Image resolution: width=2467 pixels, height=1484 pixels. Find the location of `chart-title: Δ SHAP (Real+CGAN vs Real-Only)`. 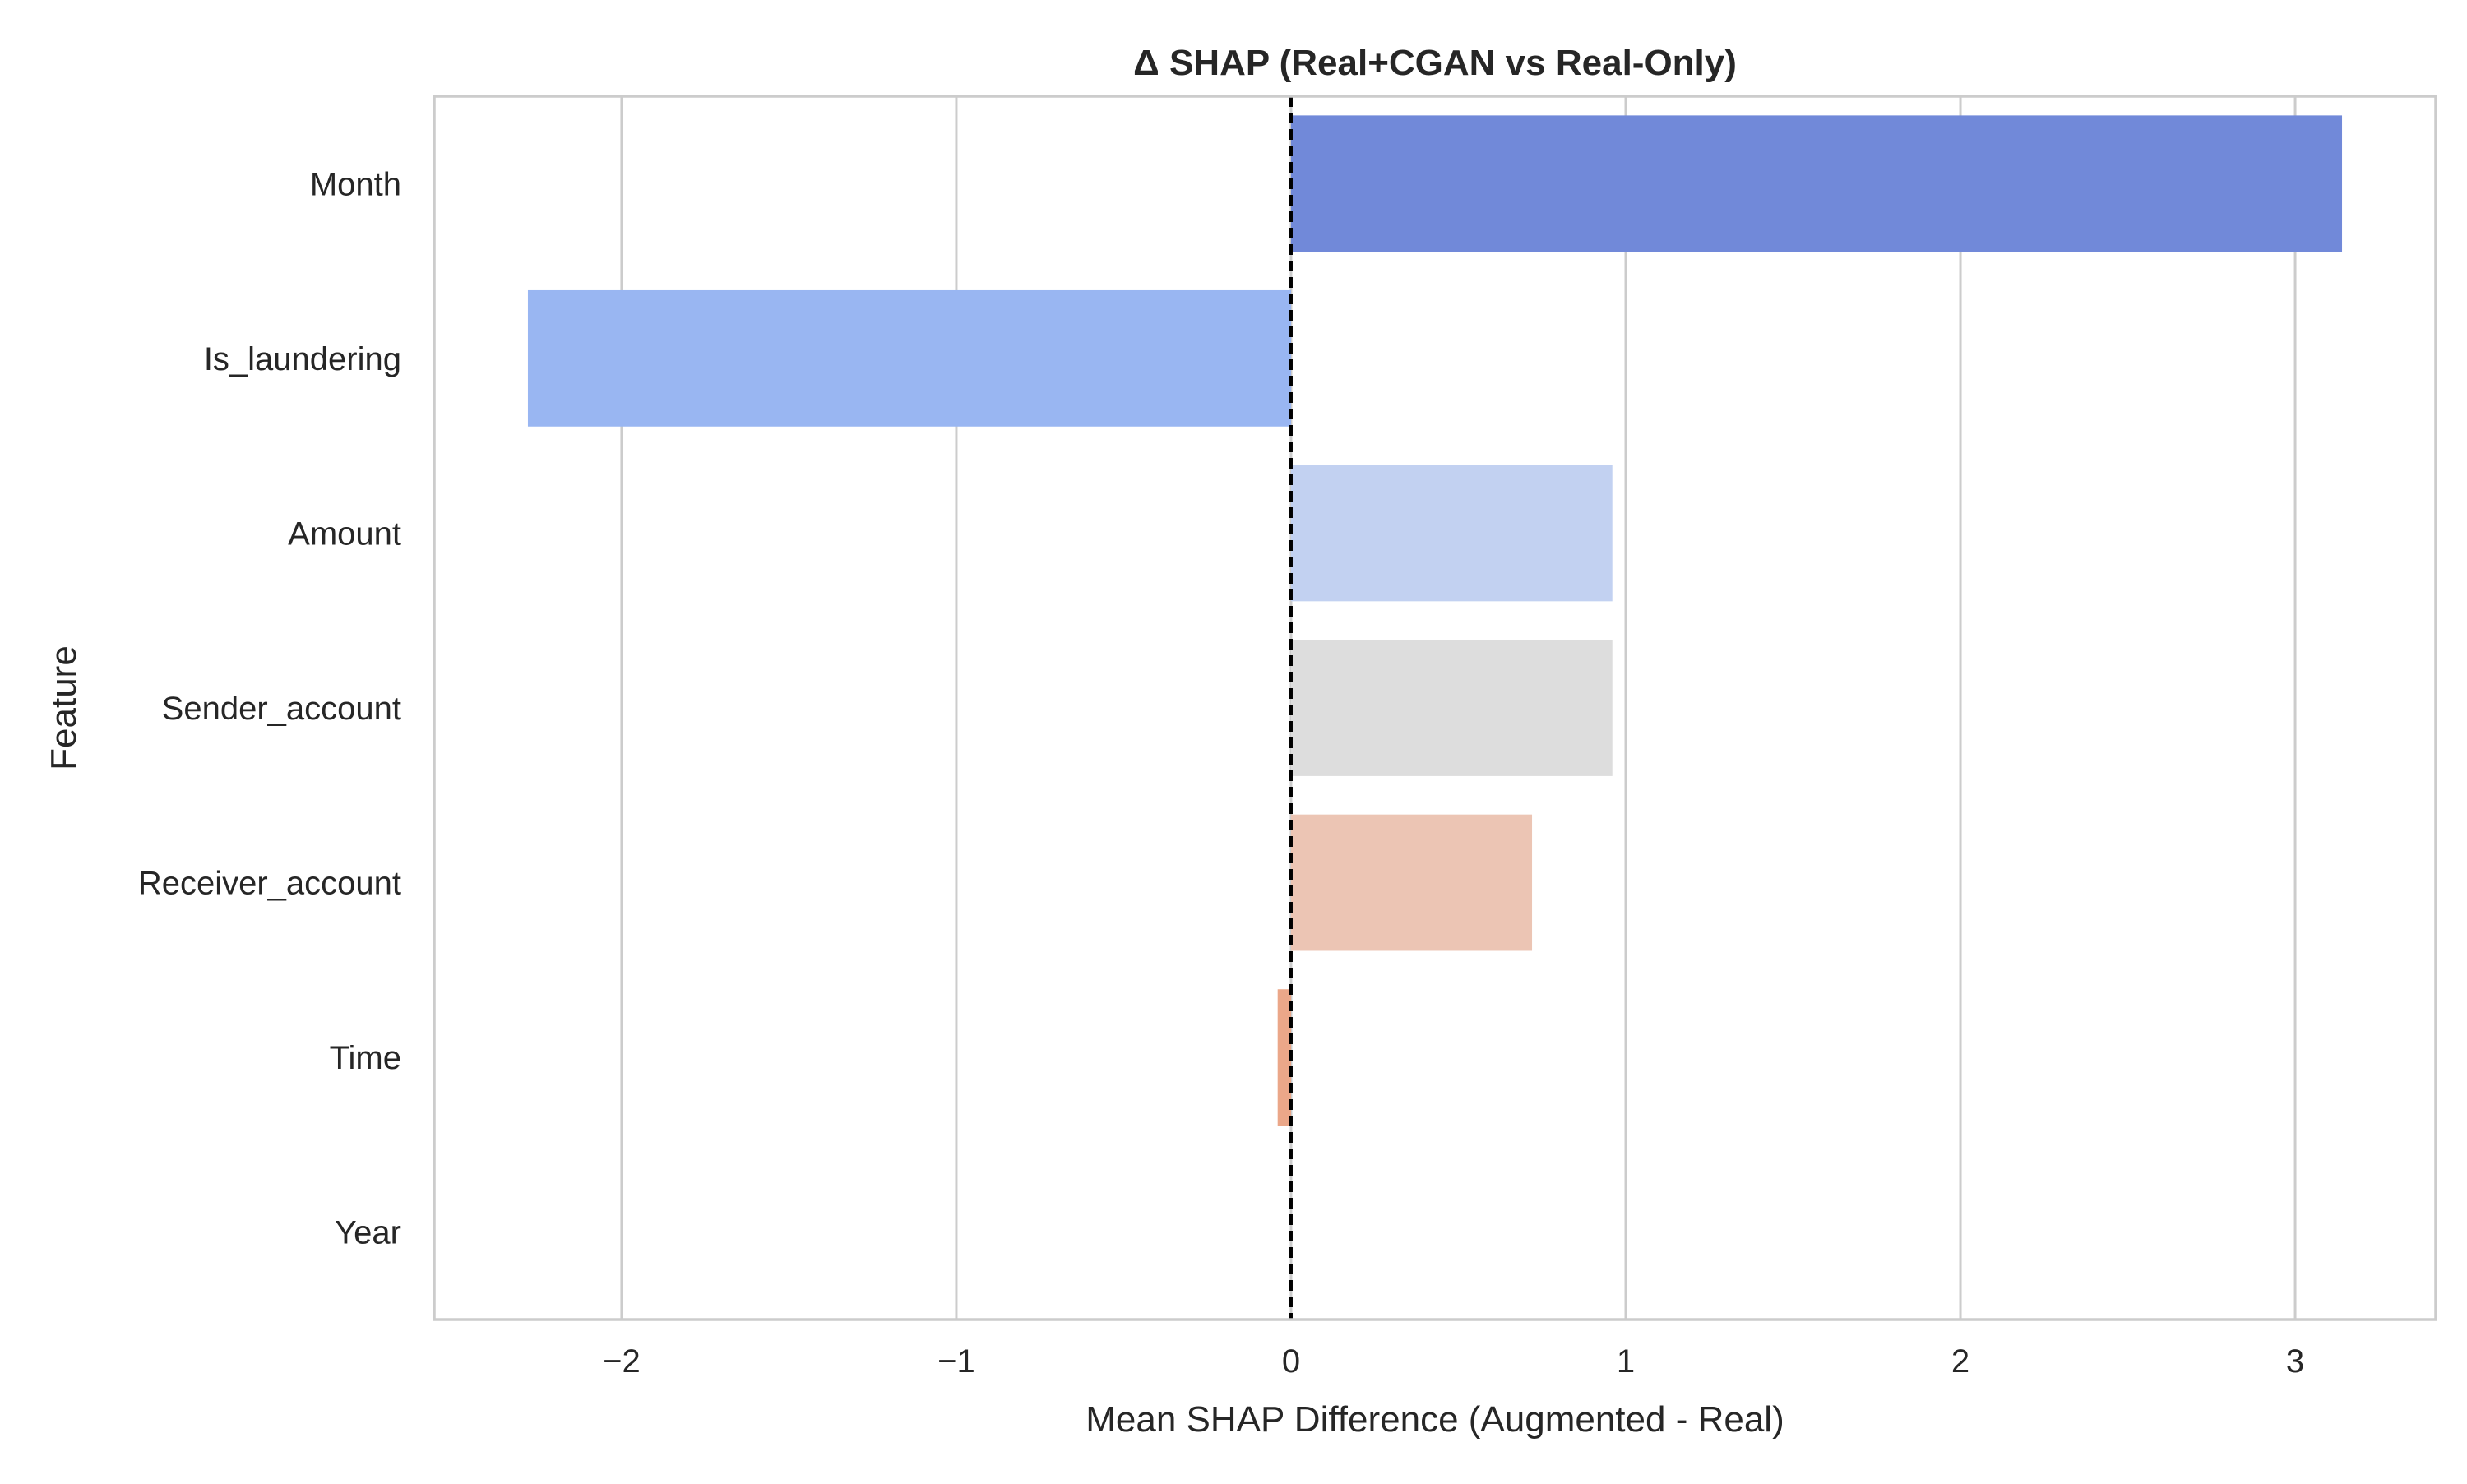

chart-title: Δ SHAP (Real+CGAN vs Real-Only) is located at coordinates (1435, 63).